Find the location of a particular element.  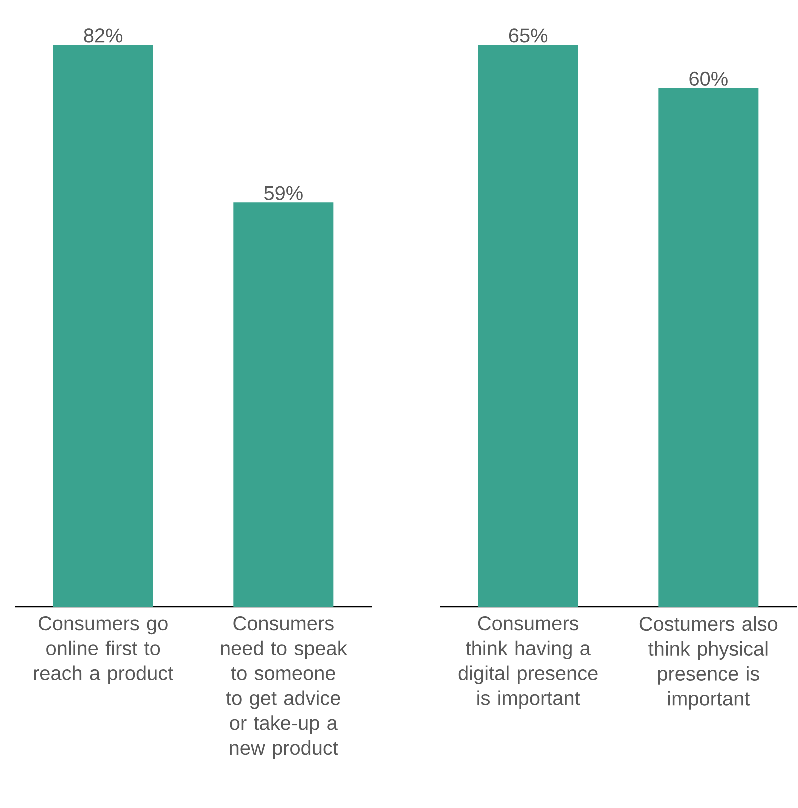

x-tick-label: Consumers need to speak to someone to get advice or take-up a new product is located at coordinates (284, 688).